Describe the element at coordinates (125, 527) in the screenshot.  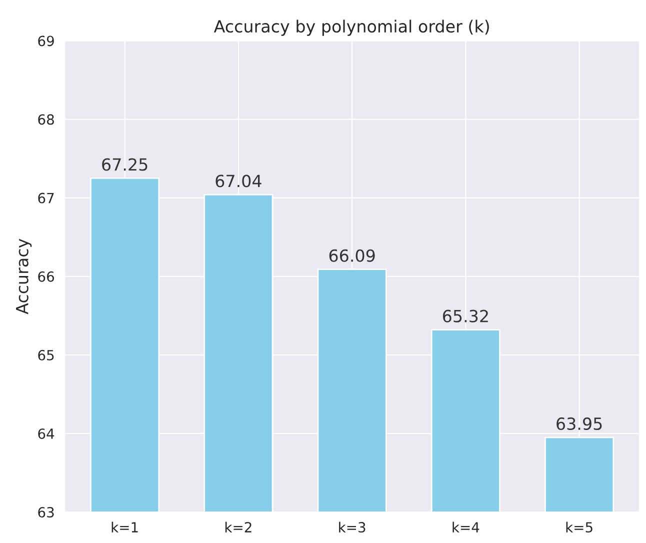
I see `x-tick-label: k=1` at that location.